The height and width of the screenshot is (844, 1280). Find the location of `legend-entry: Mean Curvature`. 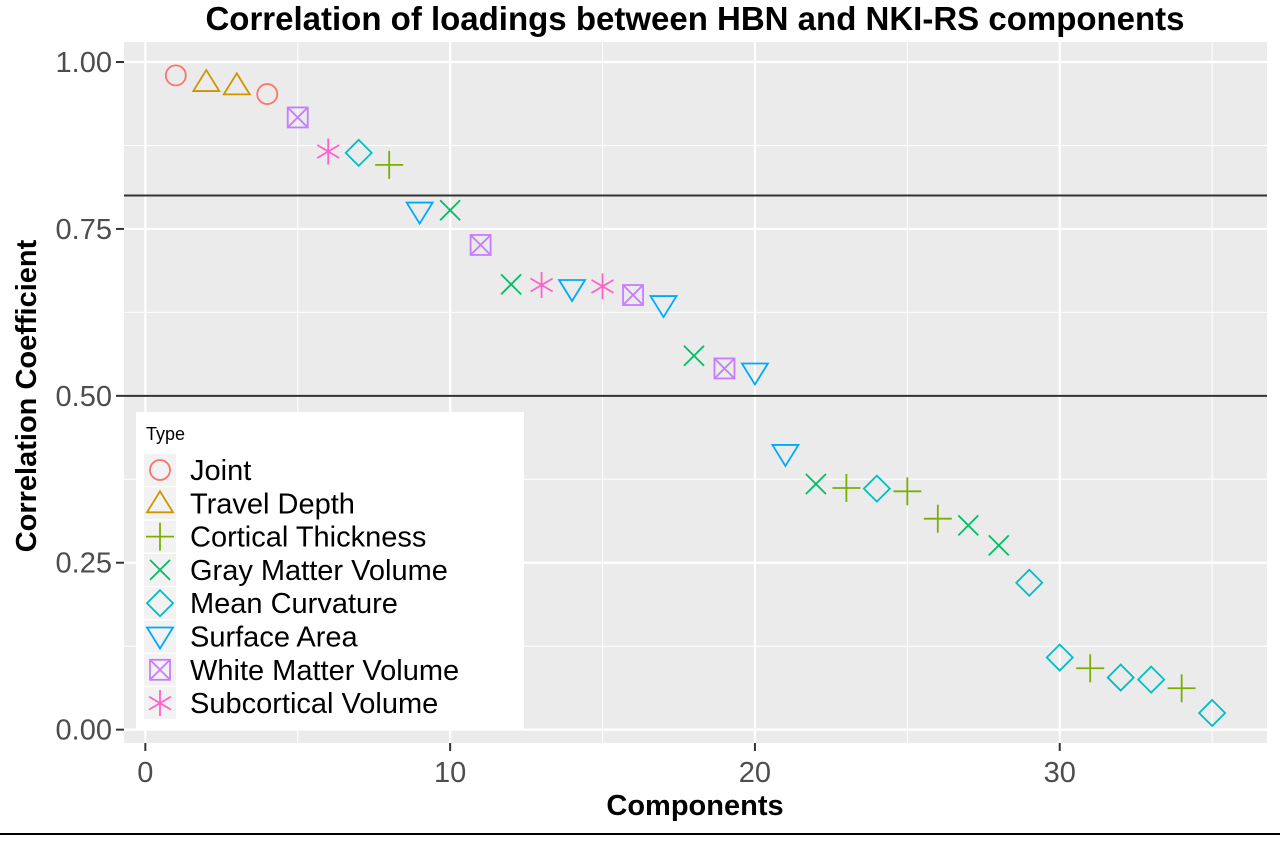

legend-entry: Mean Curvature is located at coordinates (271, 603).